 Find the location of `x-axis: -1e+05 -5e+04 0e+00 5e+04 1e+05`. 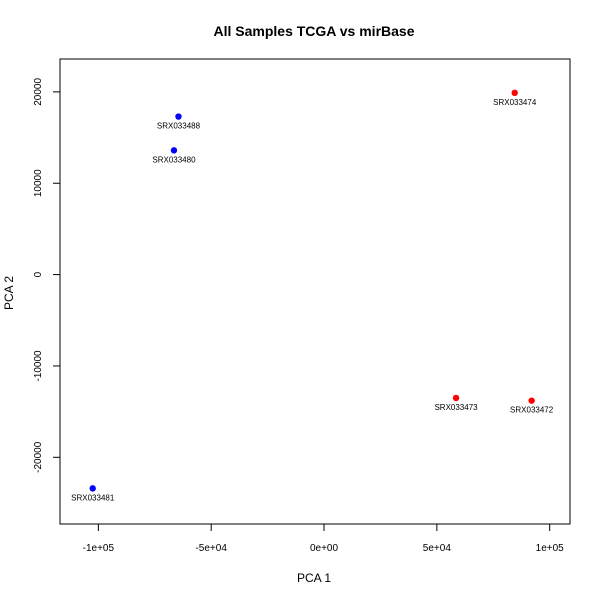

x-axis: -1e+05 -5e+04 0e+00 5e+04 1e+05 is located at coordinates (324, 538).